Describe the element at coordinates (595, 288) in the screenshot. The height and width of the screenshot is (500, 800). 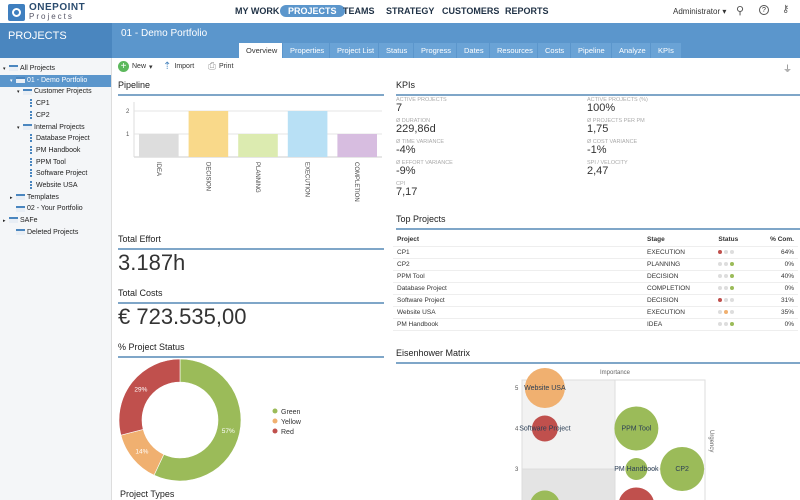
I see `table-row: Database Project COMPLETION 0%` at that location.